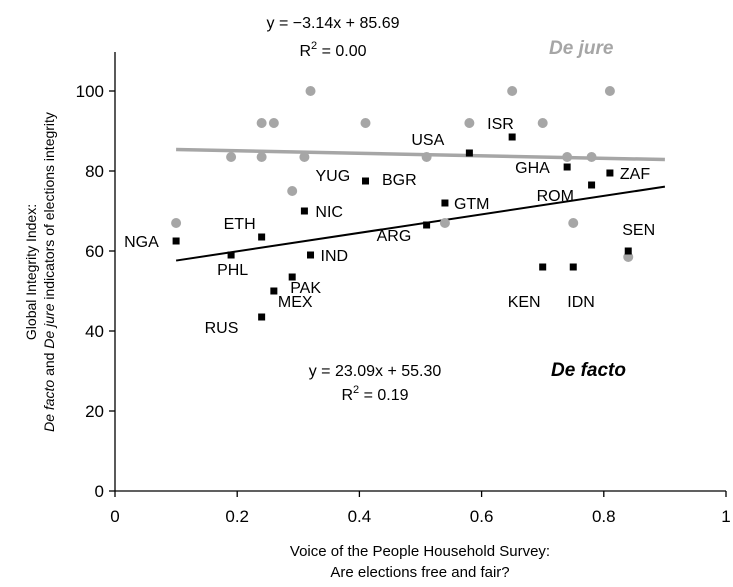  What do you see at coordinates (604, 516) in the screenshot?
I see `x-tick-label: 0.8` at bounding box center [604, 516].